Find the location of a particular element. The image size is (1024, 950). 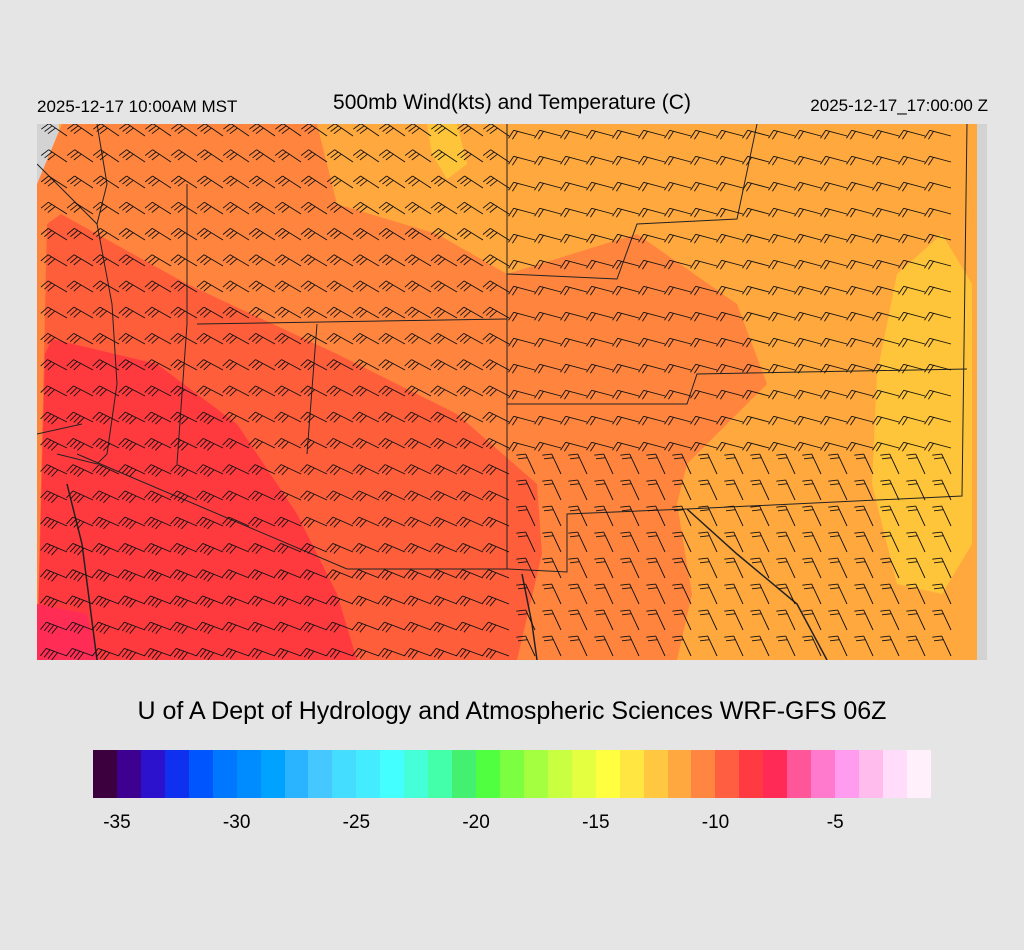

temp-region-red is located at coordinates (197, 499).